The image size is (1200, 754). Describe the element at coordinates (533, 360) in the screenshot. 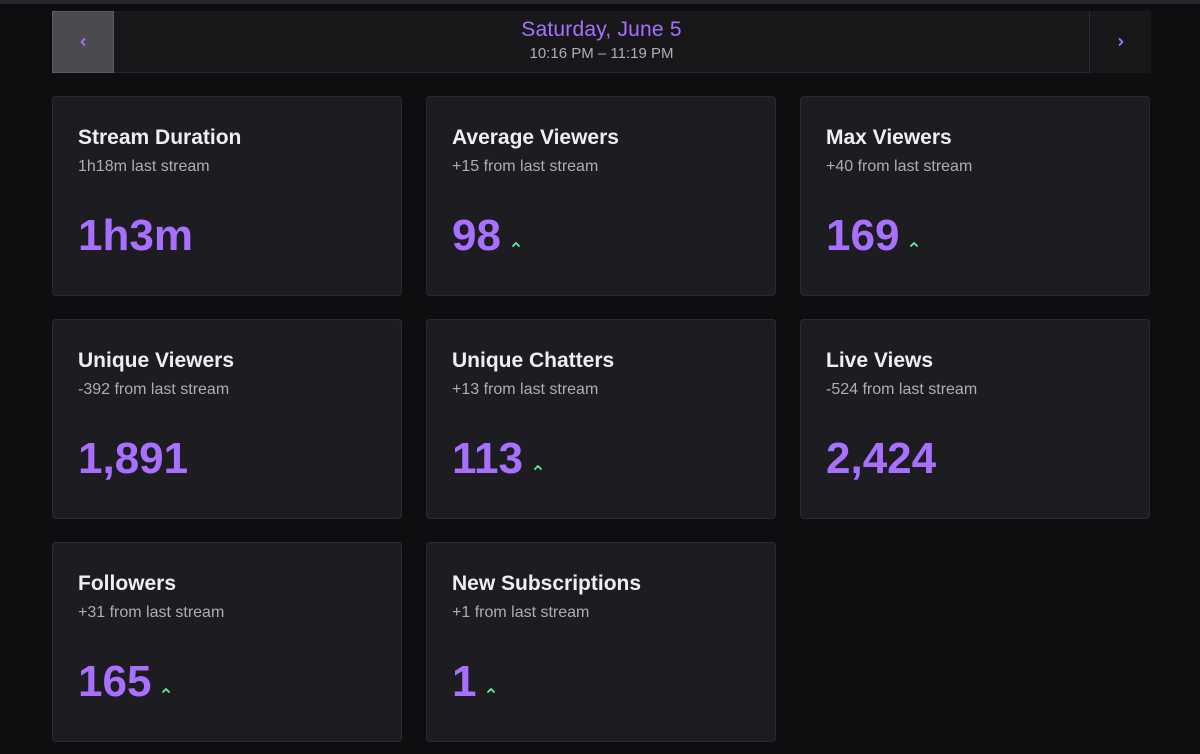

I see `stat-title: Unique Chatters` at that location.